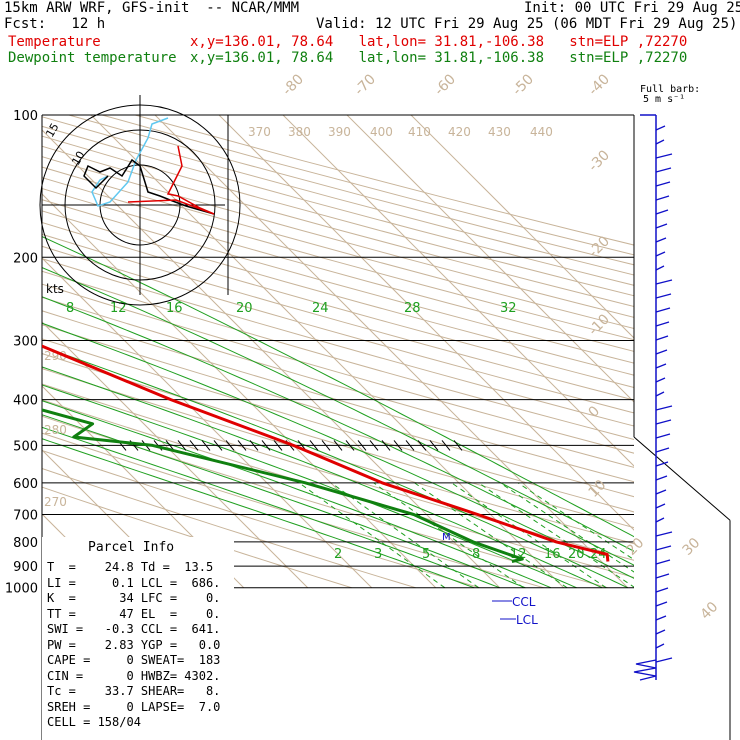 The height and width of the screenshot is (740, 740). Describe the element at coordinates (523, 84) in the screenshot. I see `isotherm-label--50: -50` at that location.